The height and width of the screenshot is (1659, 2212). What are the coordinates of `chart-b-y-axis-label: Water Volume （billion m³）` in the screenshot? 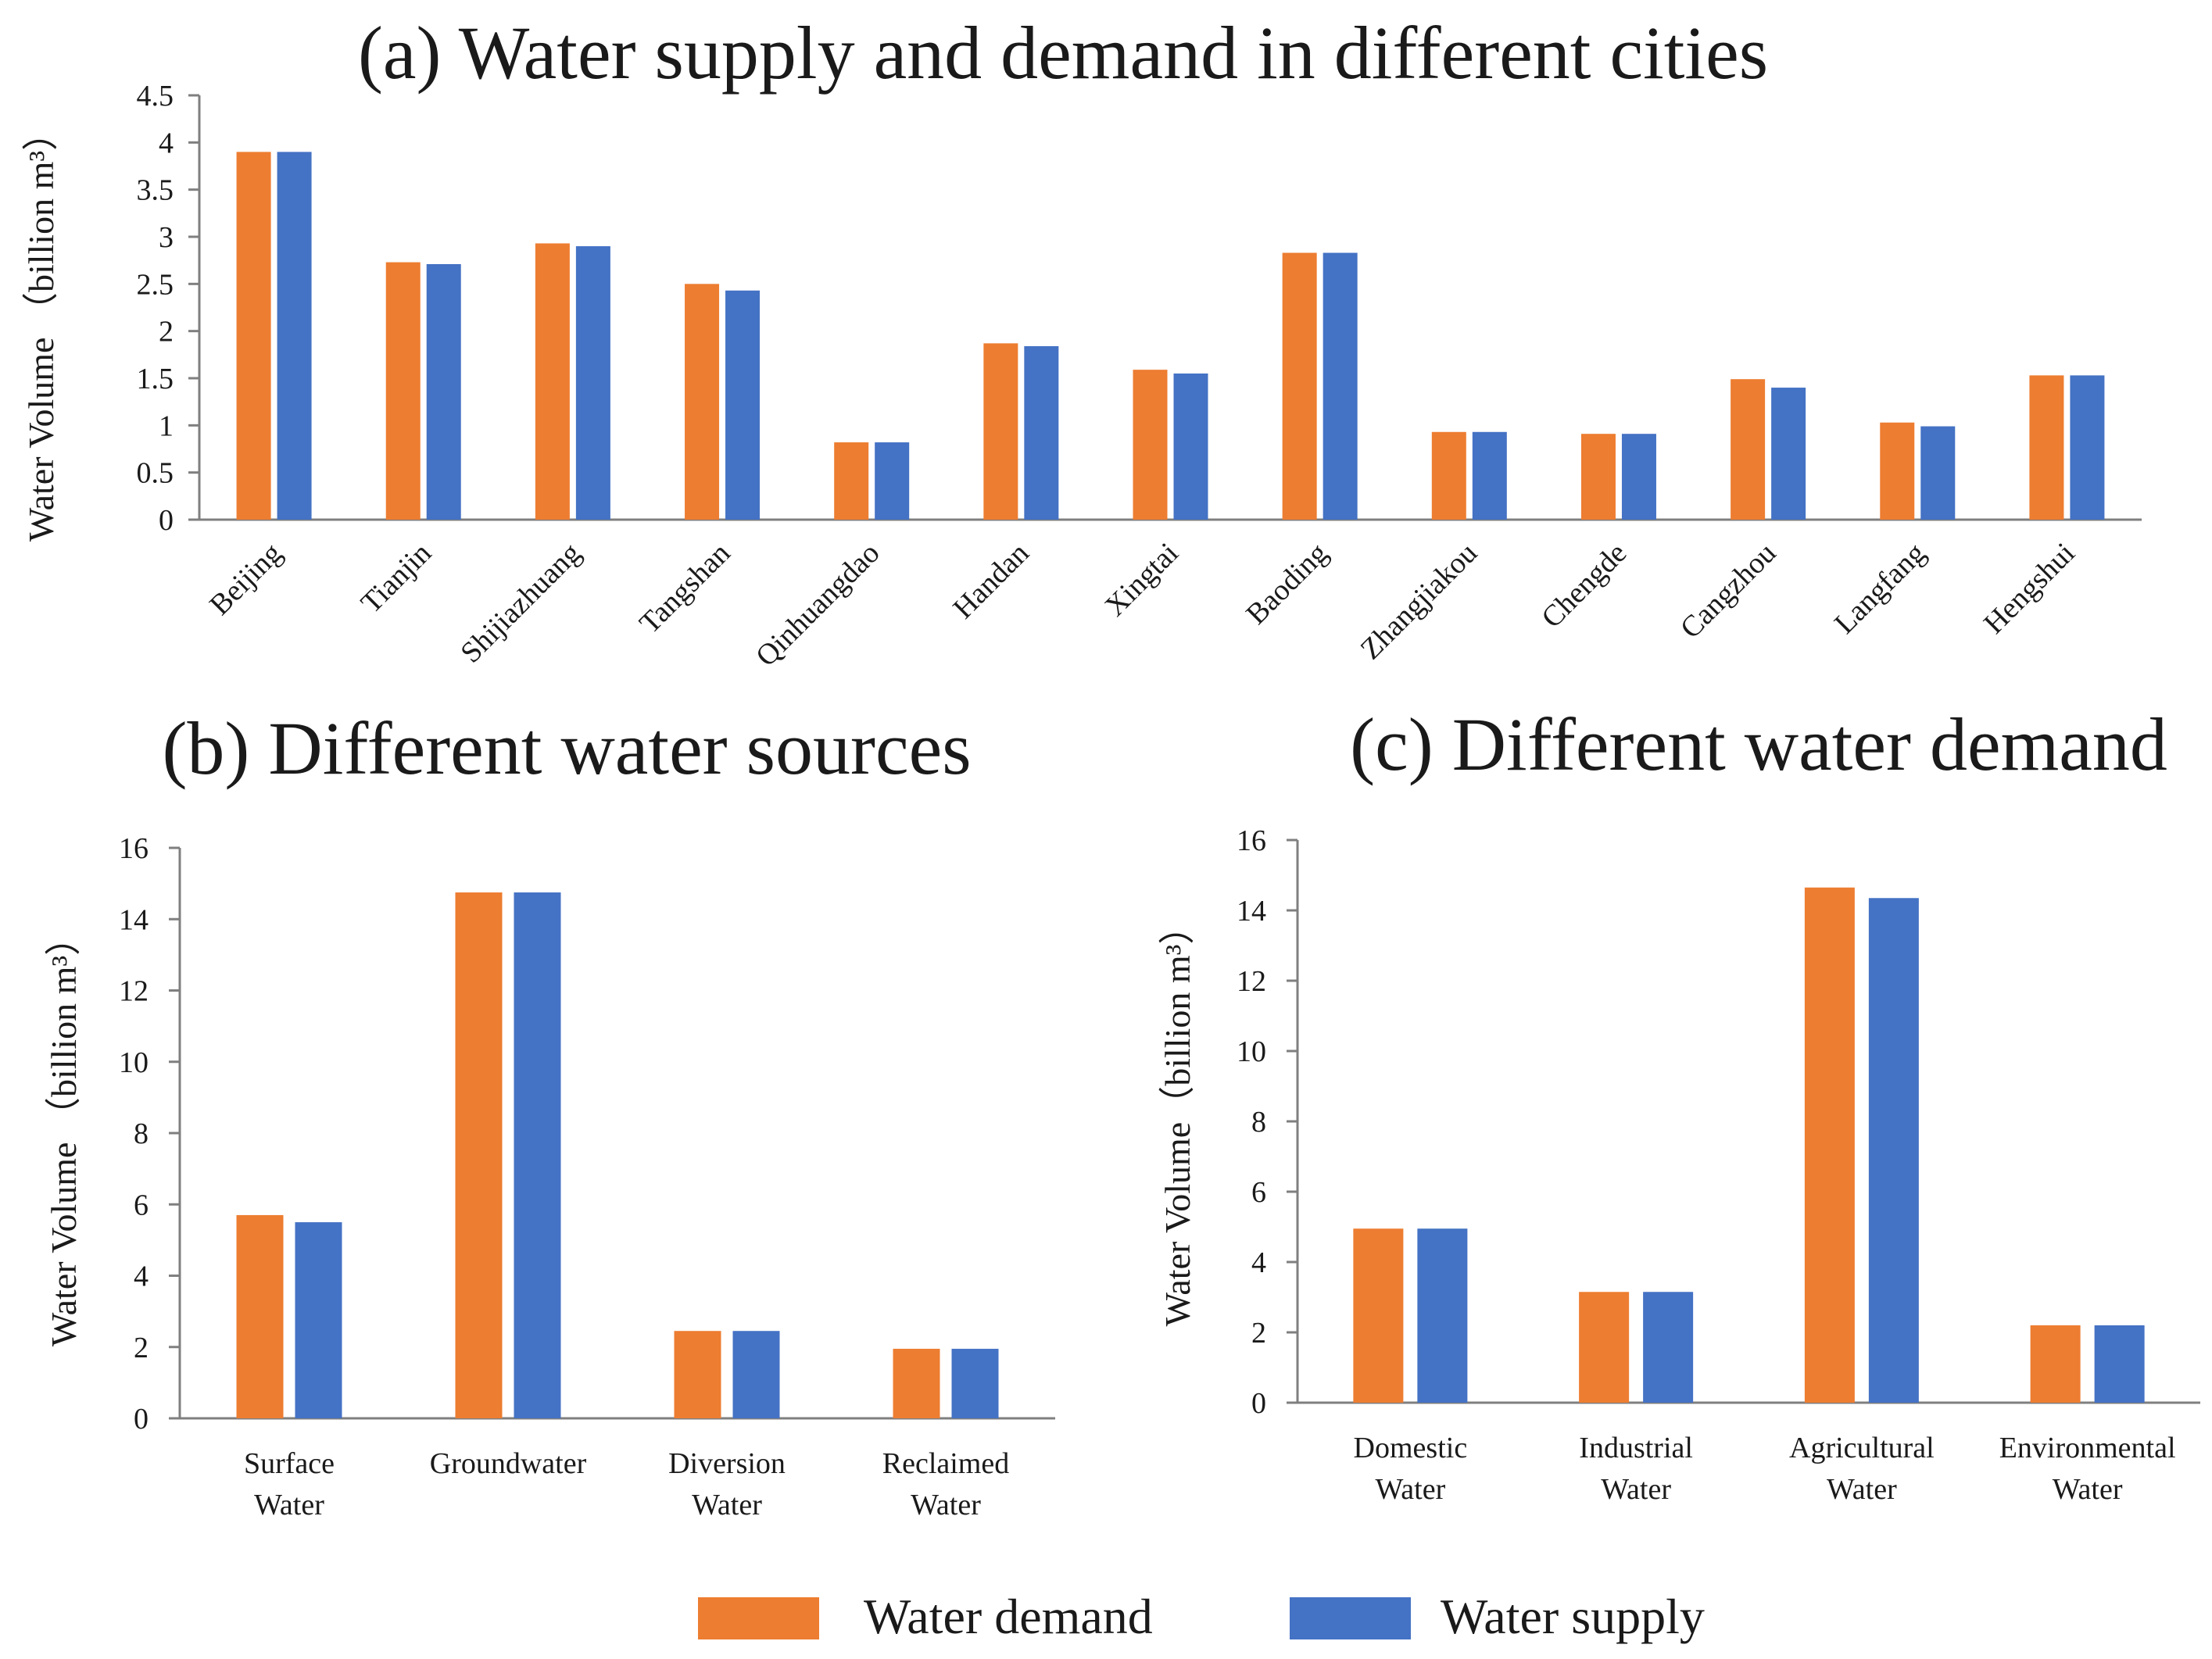 It's located at (64, 1133).